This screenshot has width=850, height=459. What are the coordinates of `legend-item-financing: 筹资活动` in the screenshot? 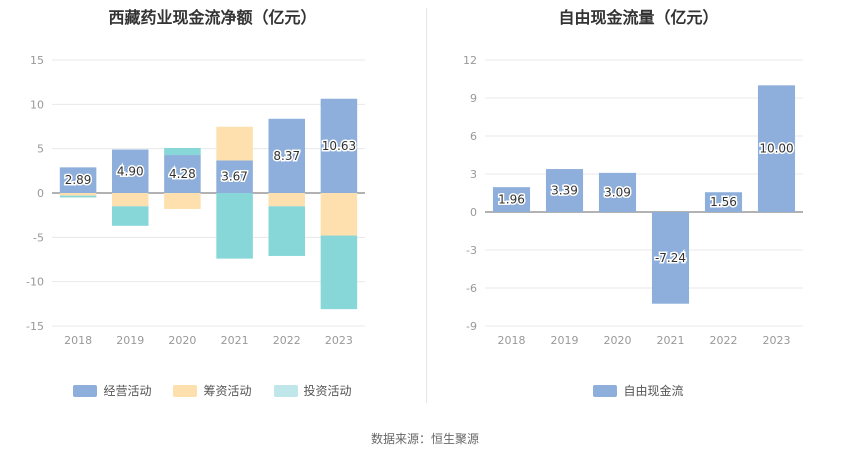 It's located at (212, 390).